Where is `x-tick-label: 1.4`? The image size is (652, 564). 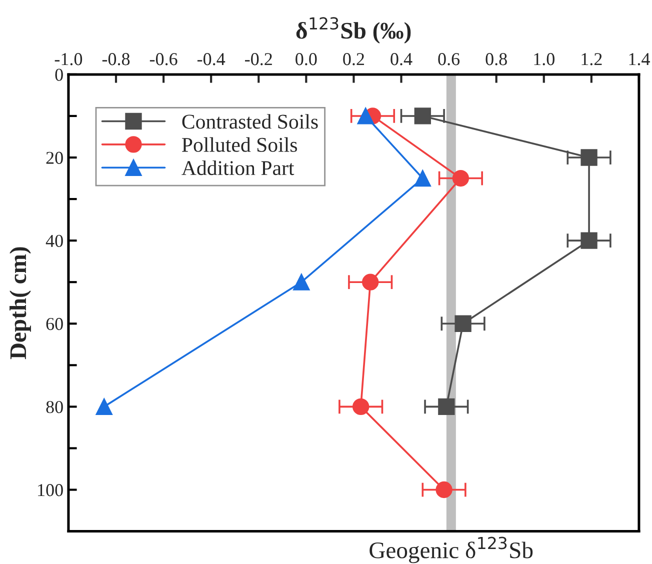
x-tick-label: 1.4 is located at coordinates (639, 59).